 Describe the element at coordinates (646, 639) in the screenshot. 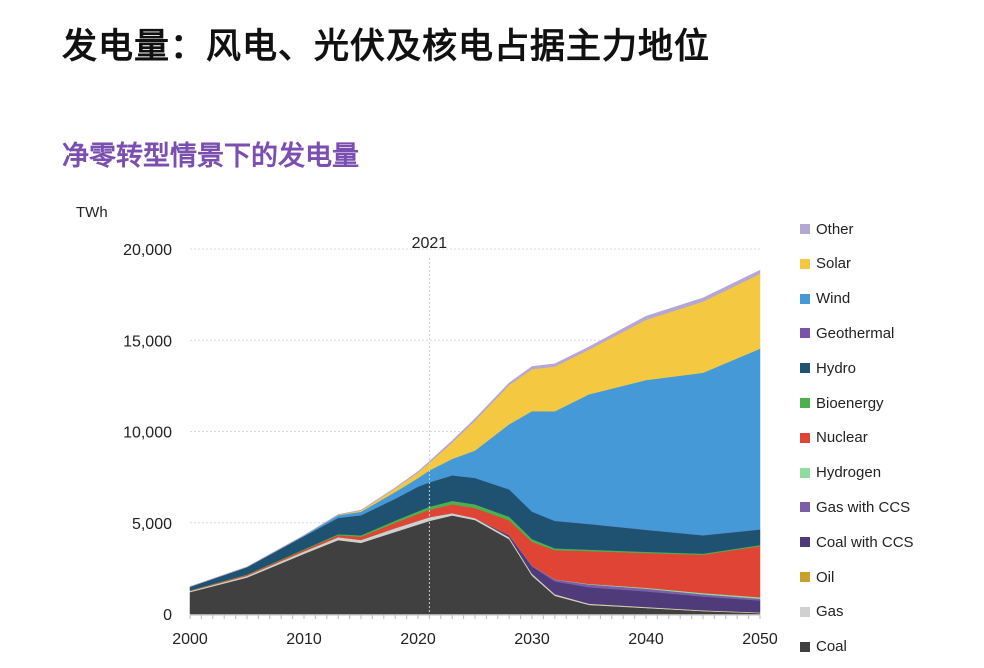

I see `x-tick-label: 2040` at that location.